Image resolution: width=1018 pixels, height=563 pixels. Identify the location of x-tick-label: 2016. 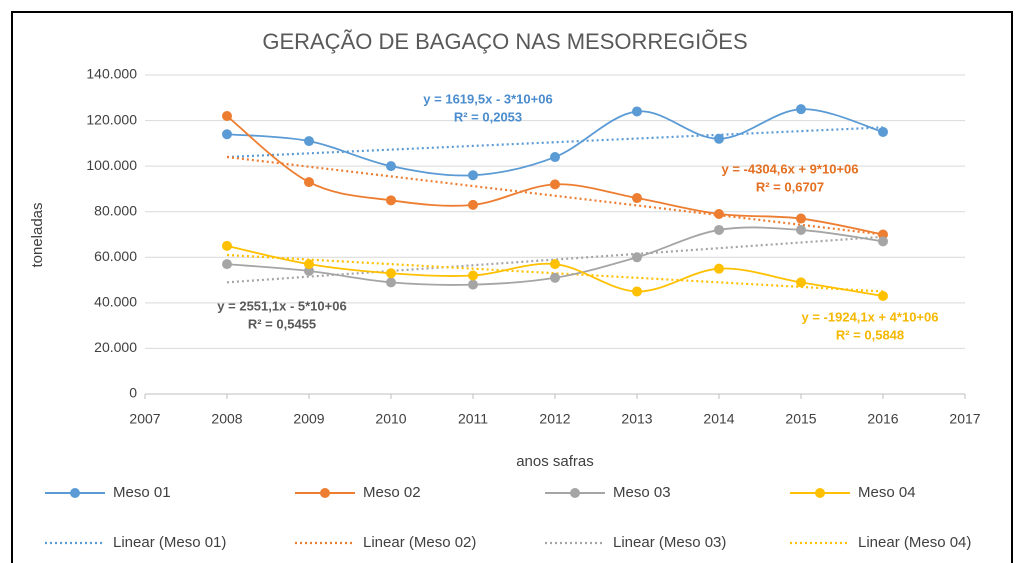
(882, 419).